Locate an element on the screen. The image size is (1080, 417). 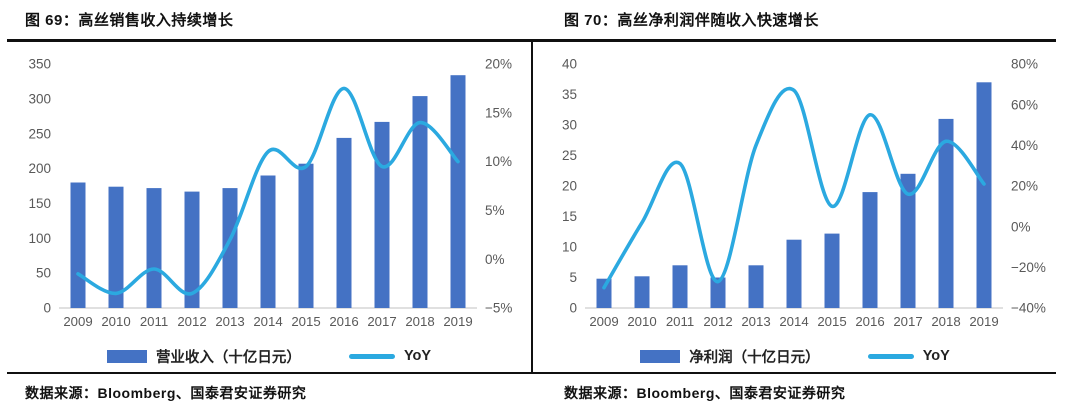
right-source-cell: 数据来源：Bloomberg、国泰君安证券研究 is located at coordinates (809, 393).